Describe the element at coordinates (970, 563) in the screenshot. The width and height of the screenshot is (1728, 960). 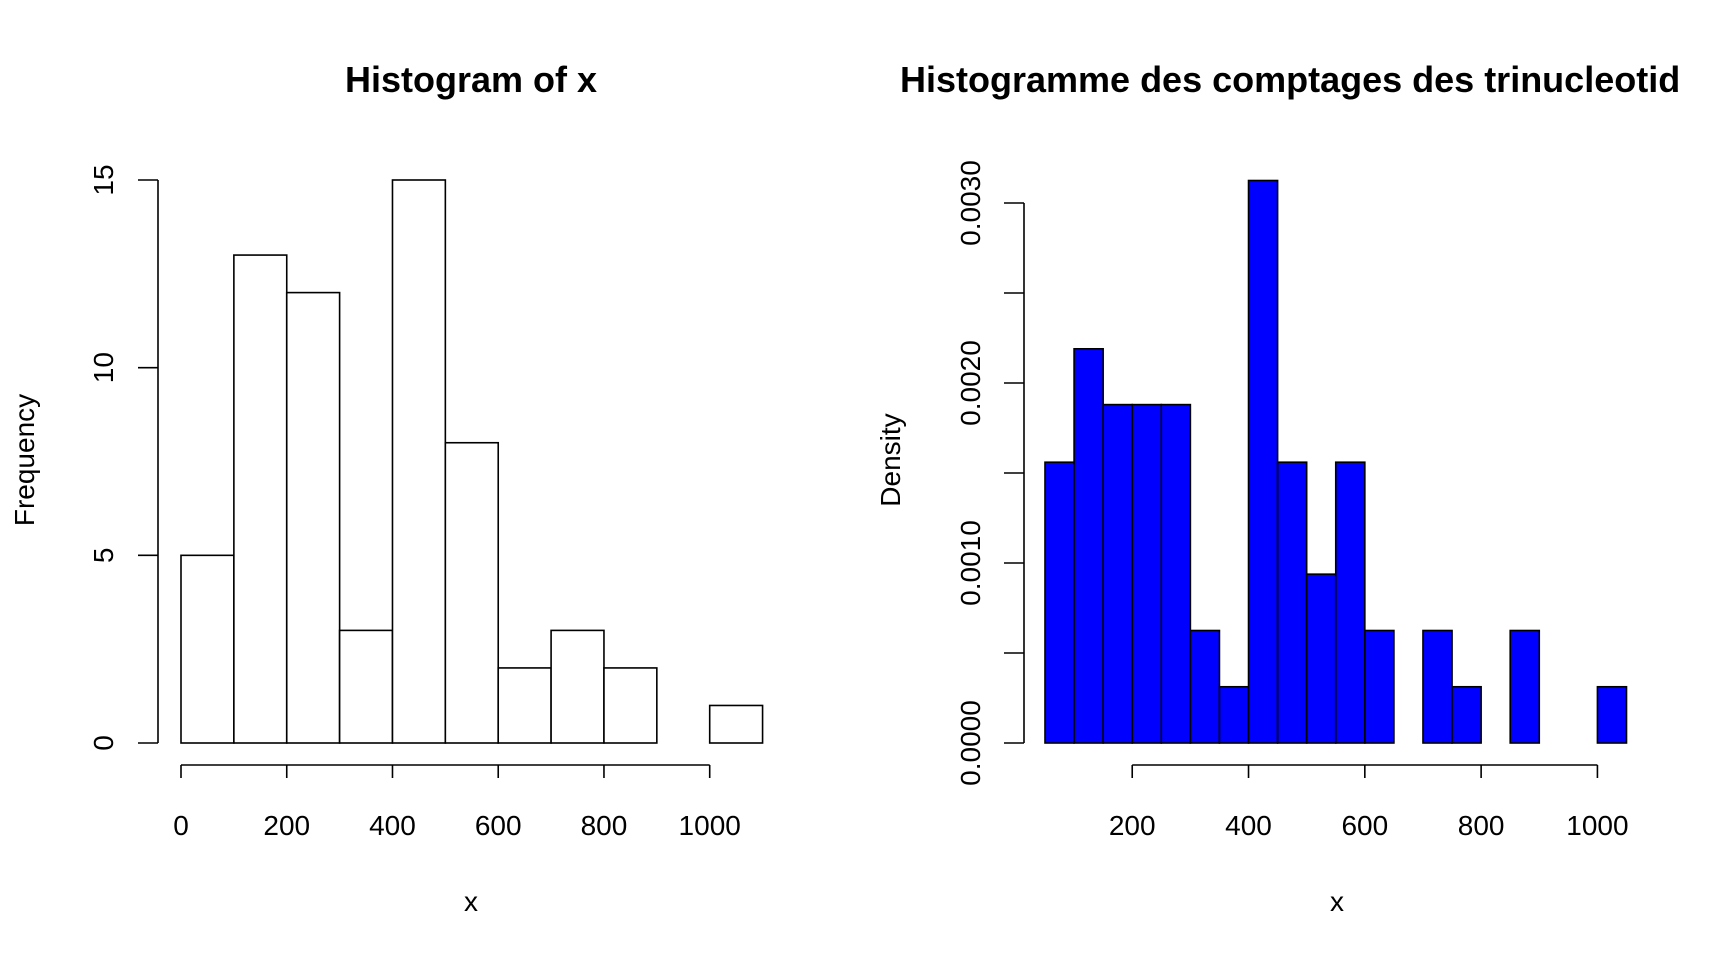
I see `y-tick-label: 0.0010` at that location.